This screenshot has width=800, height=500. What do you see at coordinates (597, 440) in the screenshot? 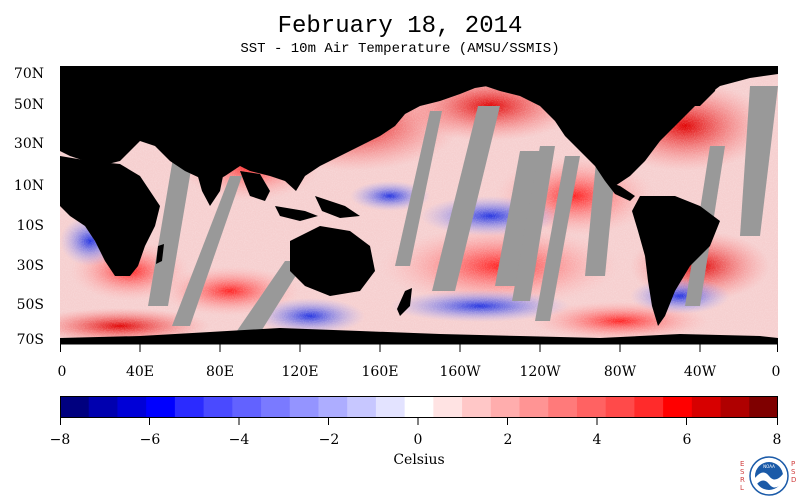
I see `colorbar-tick-label: 4` at bounding box center [597, 440].